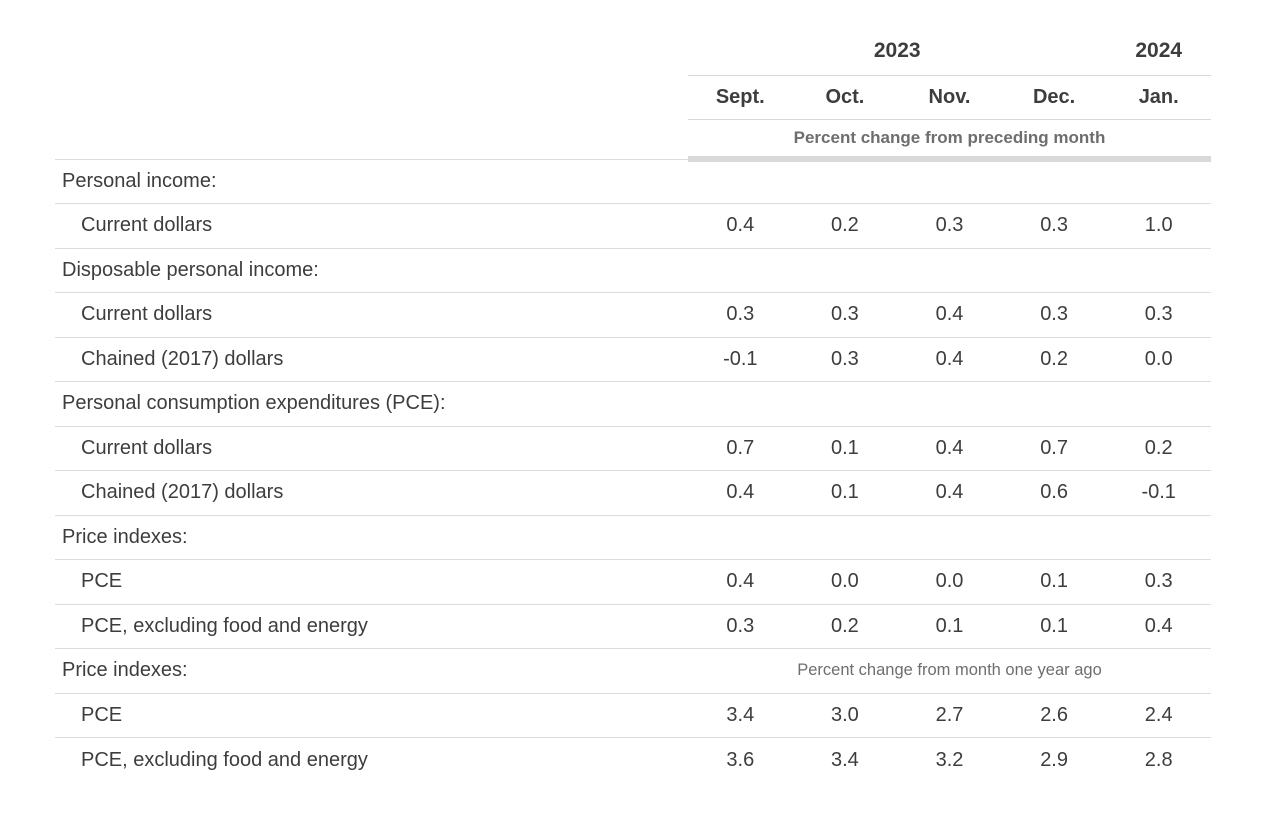  I want to click on section-row: Disposable personal income:, so click(633, 270).